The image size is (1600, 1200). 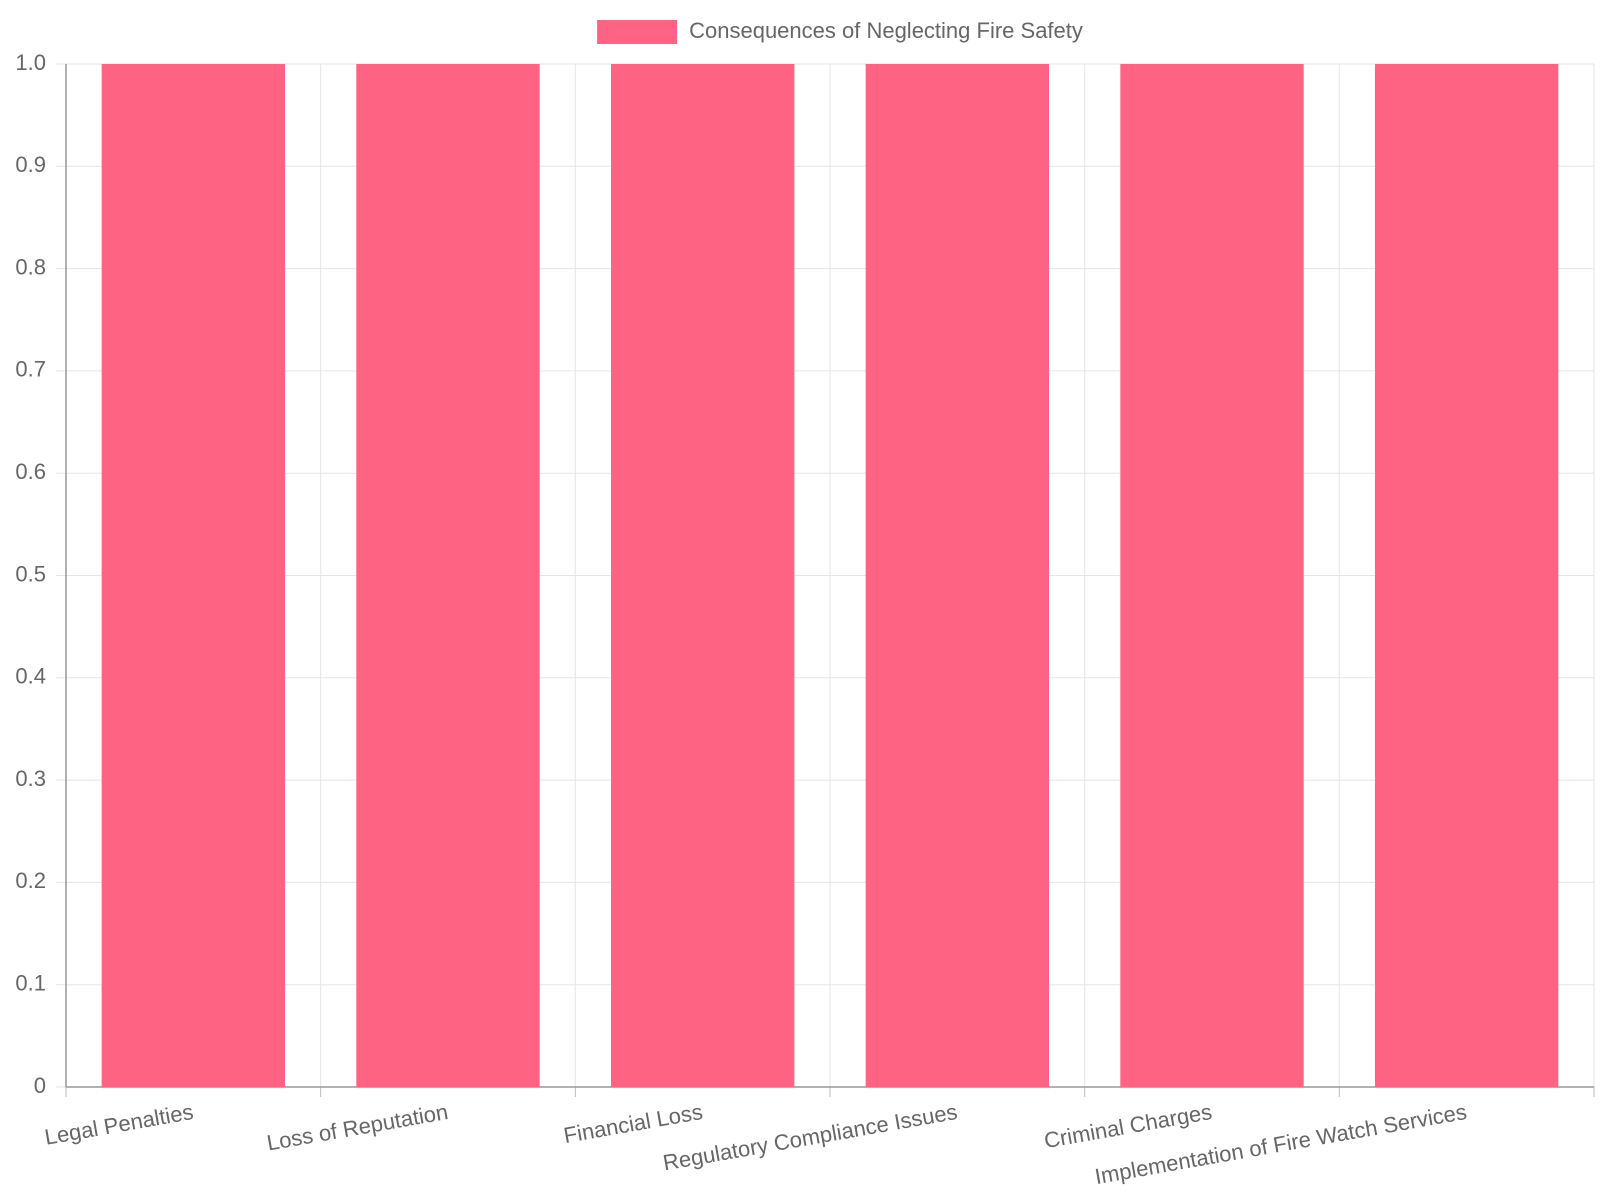 What do you see at coordinates (637, 32) in the screenshot?
I see `legend-swatch` at bounding box center [637, 32].